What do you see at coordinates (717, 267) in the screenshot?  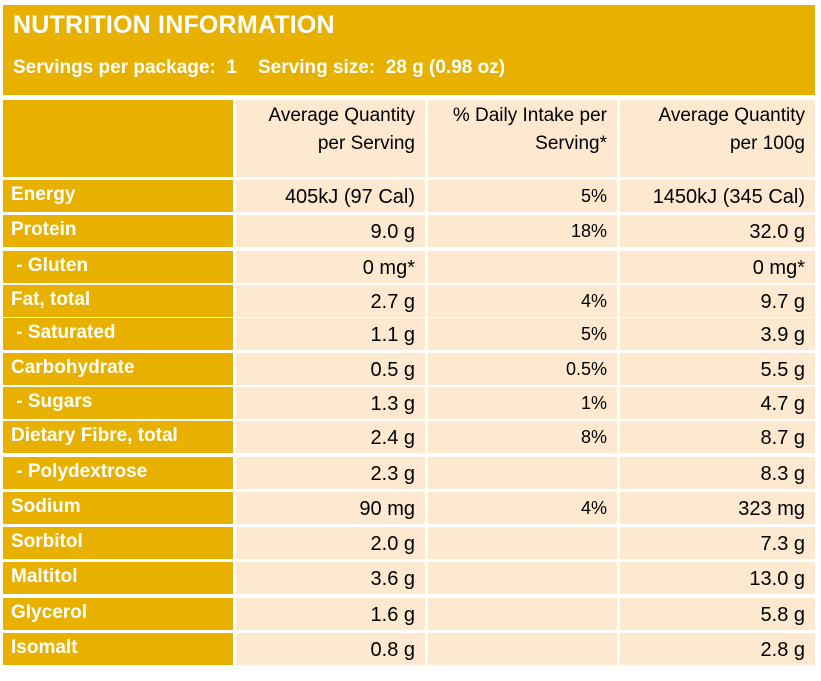 I see `per-100g-value: 0 mg*` at bounding box center [717, 267].